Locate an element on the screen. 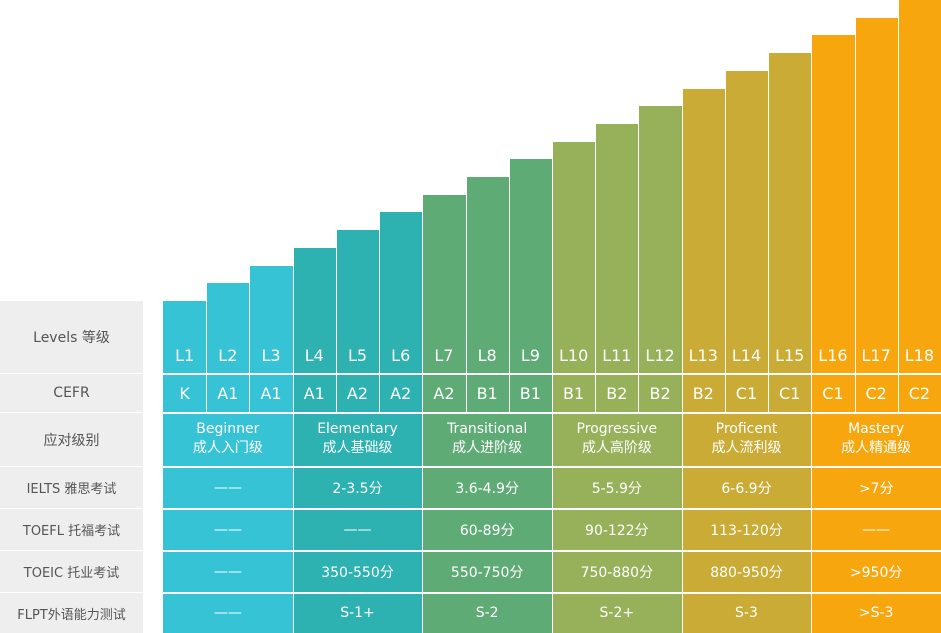  toefl-score: 90-122分 is located at coordinates (617, 530).